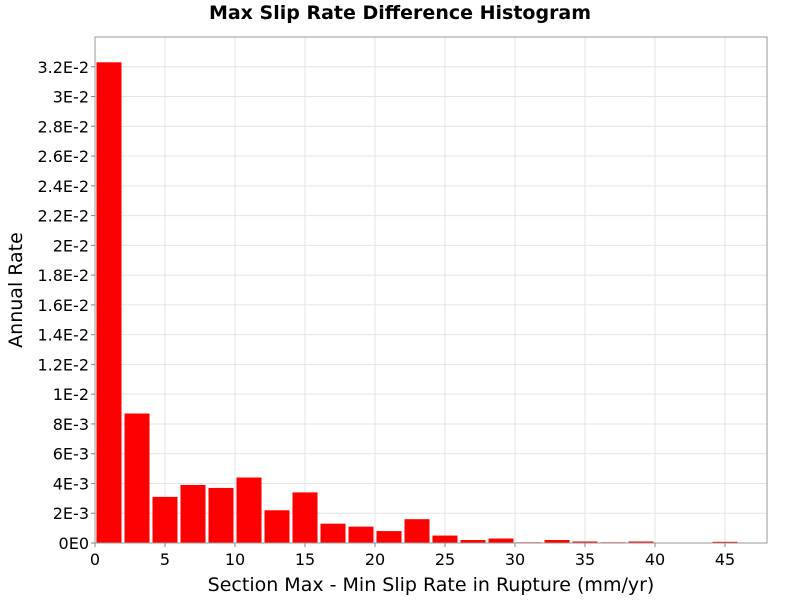 The height and width of the screenshot is (600, 800). What do you see at coordinates (63, 216) in the screenshot?
I see `y-tick-label: 2.2E-2` at bounding box center [63, 216].